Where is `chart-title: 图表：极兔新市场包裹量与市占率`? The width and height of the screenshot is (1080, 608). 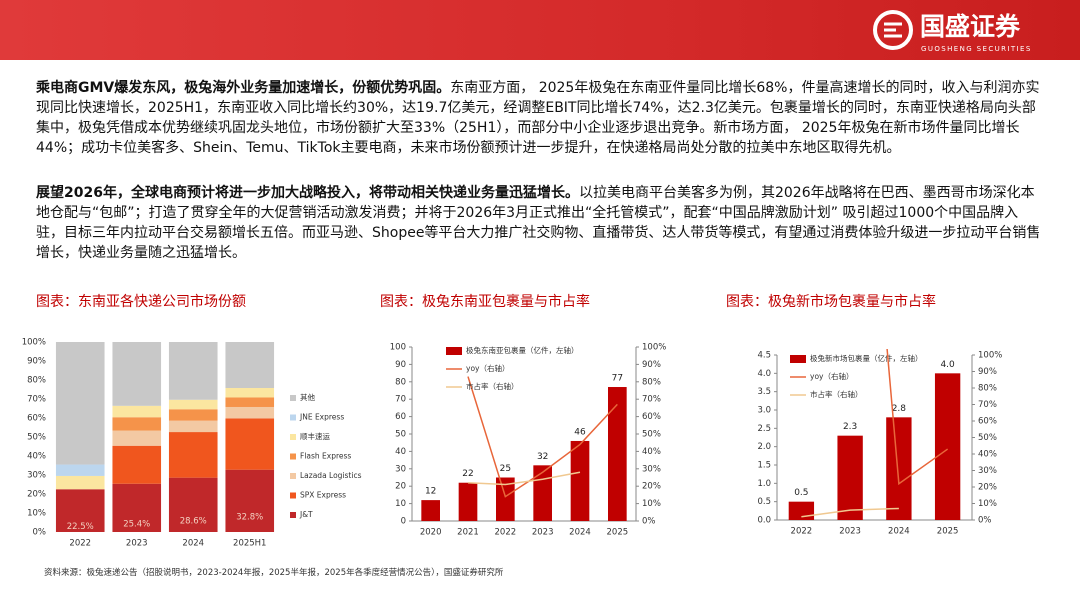
chart-title: 图表：极兔新市场包裹量与市占率 is located at coordinates (831, 301).